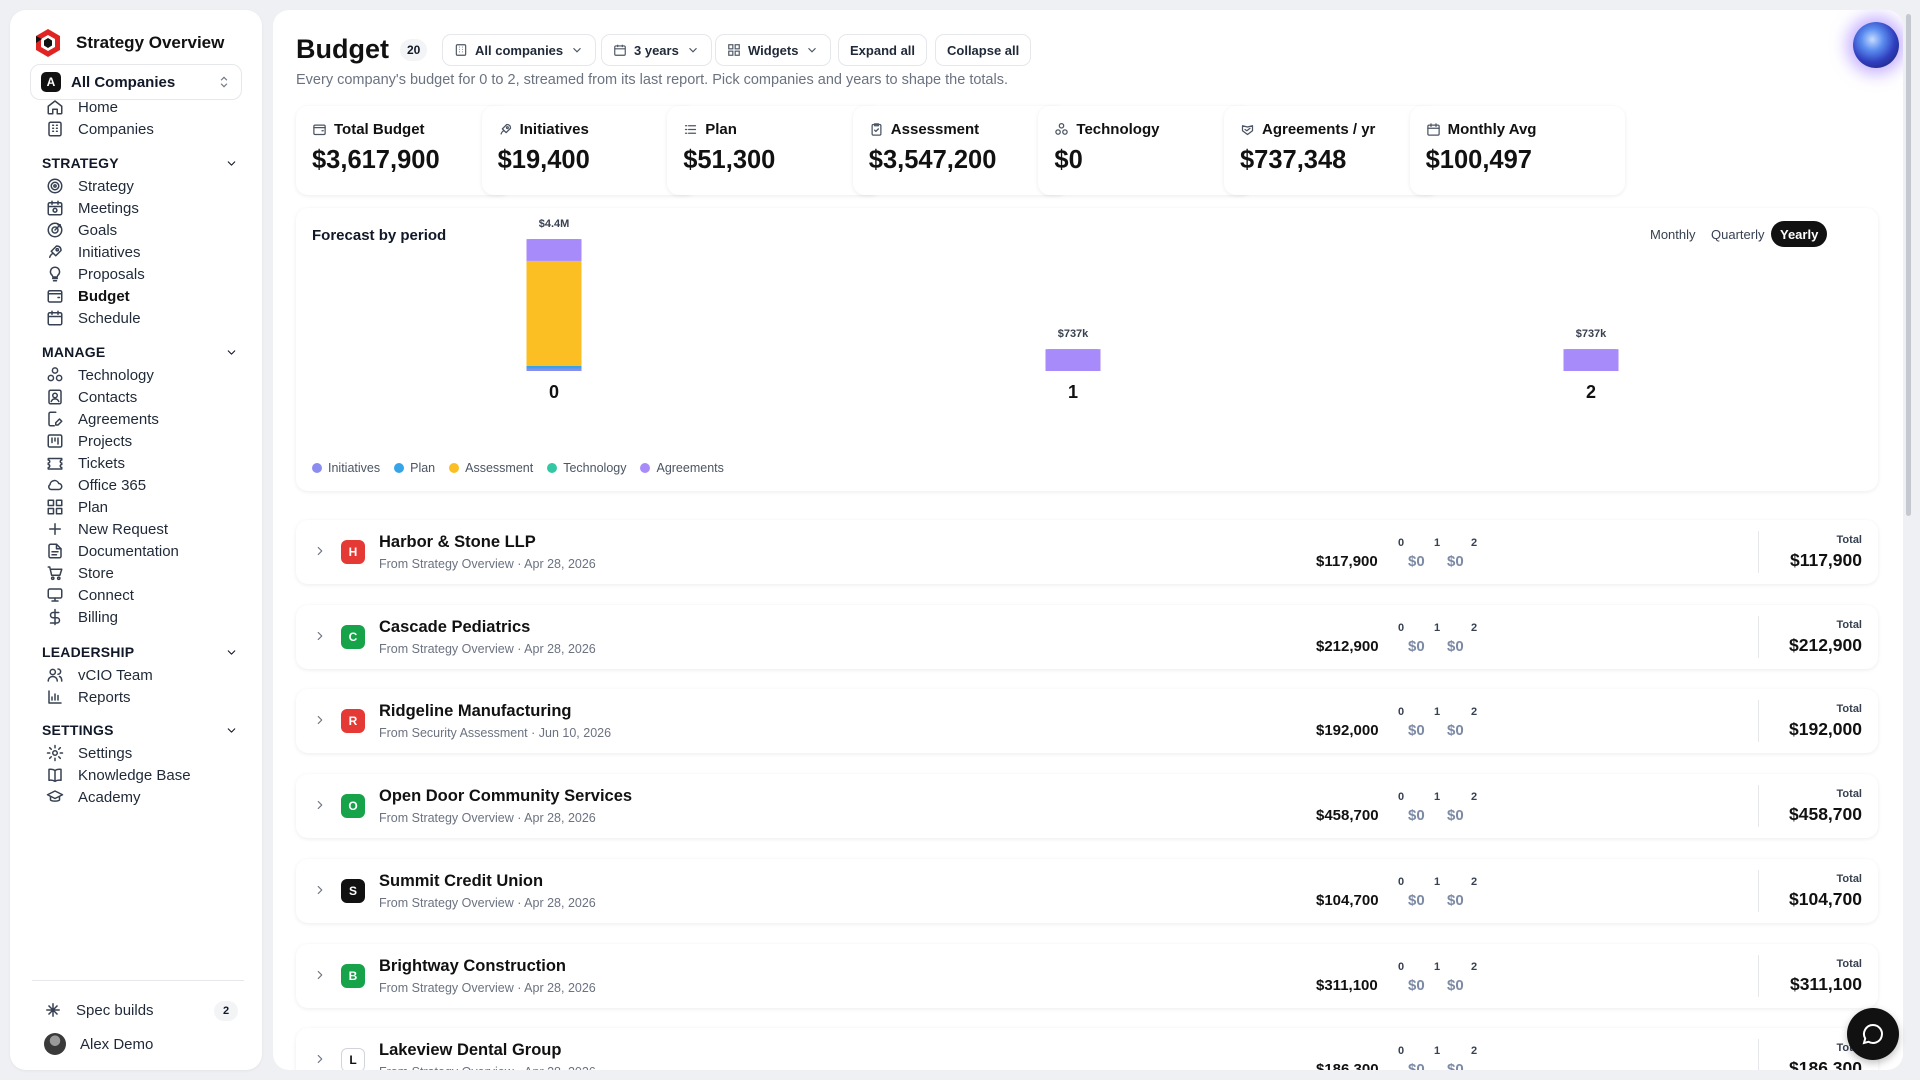 This screenshot has height=1080, width=1920. What do you see at coordinates (883, 50) in the screenshot?
I see `expand-all-button: Expand all` at bounding box center [883, 50].